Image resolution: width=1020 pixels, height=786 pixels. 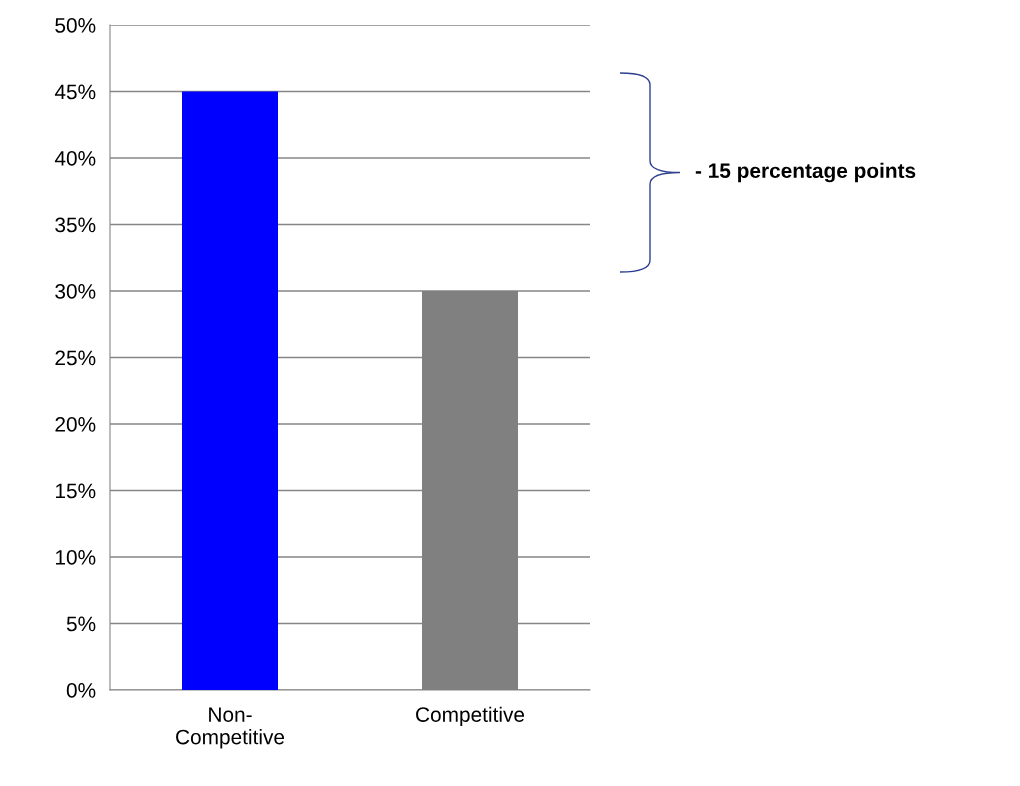 I want to click on y-tick-label: 50%, so click(x=75, y=25).